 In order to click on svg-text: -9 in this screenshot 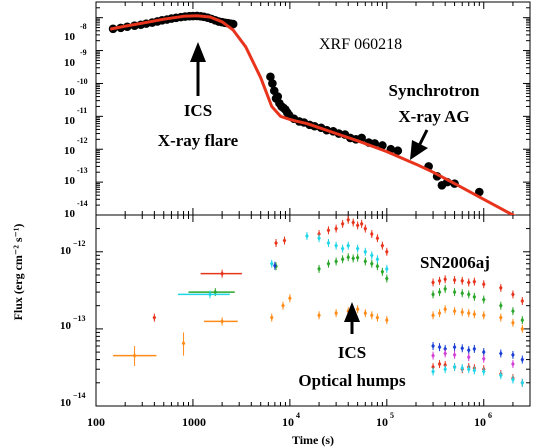, I will do `click(83, 52)`.